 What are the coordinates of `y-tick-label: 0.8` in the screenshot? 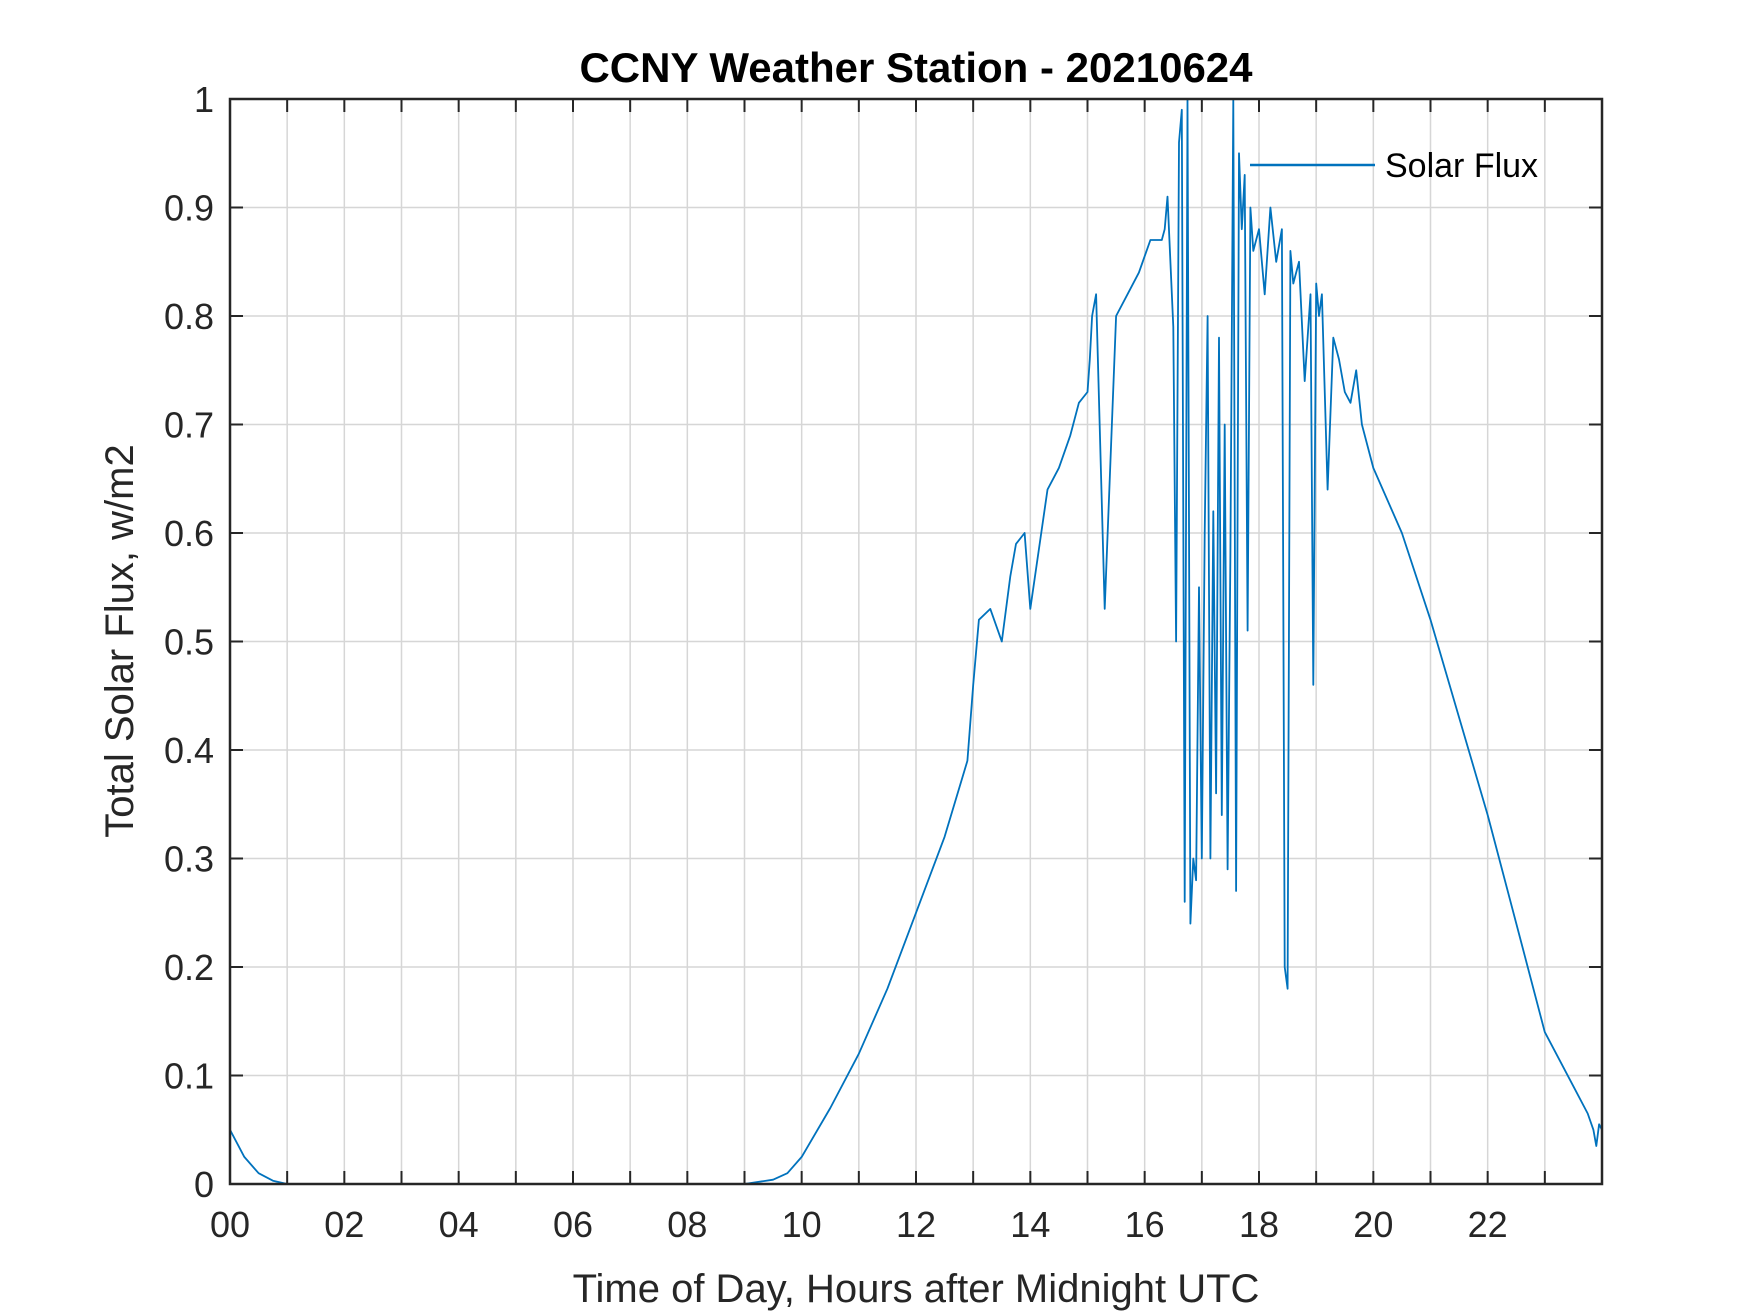 It's located at (189, 316).